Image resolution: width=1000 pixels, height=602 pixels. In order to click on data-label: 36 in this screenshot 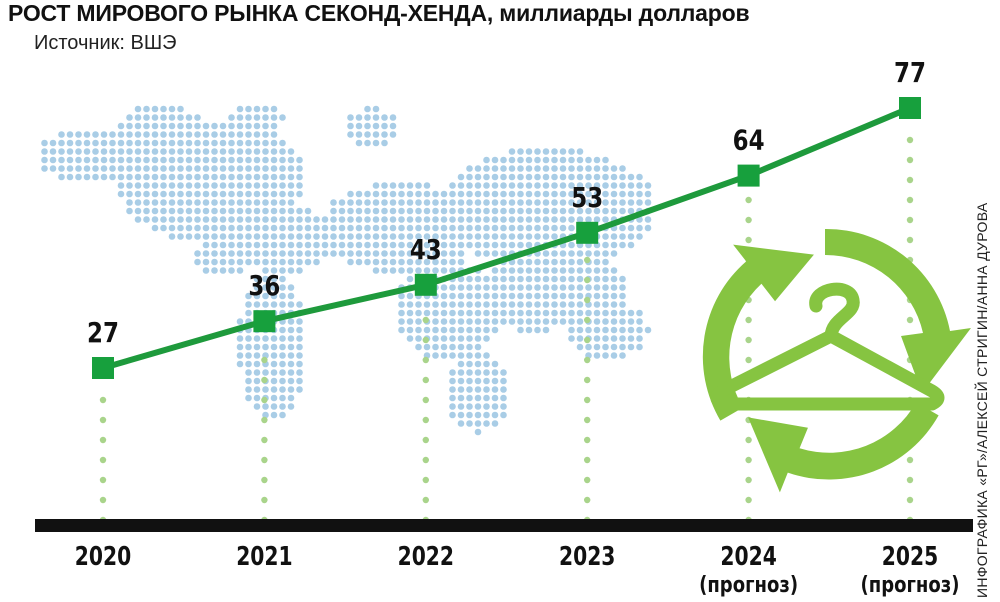, I will do `click(264, 286)`.